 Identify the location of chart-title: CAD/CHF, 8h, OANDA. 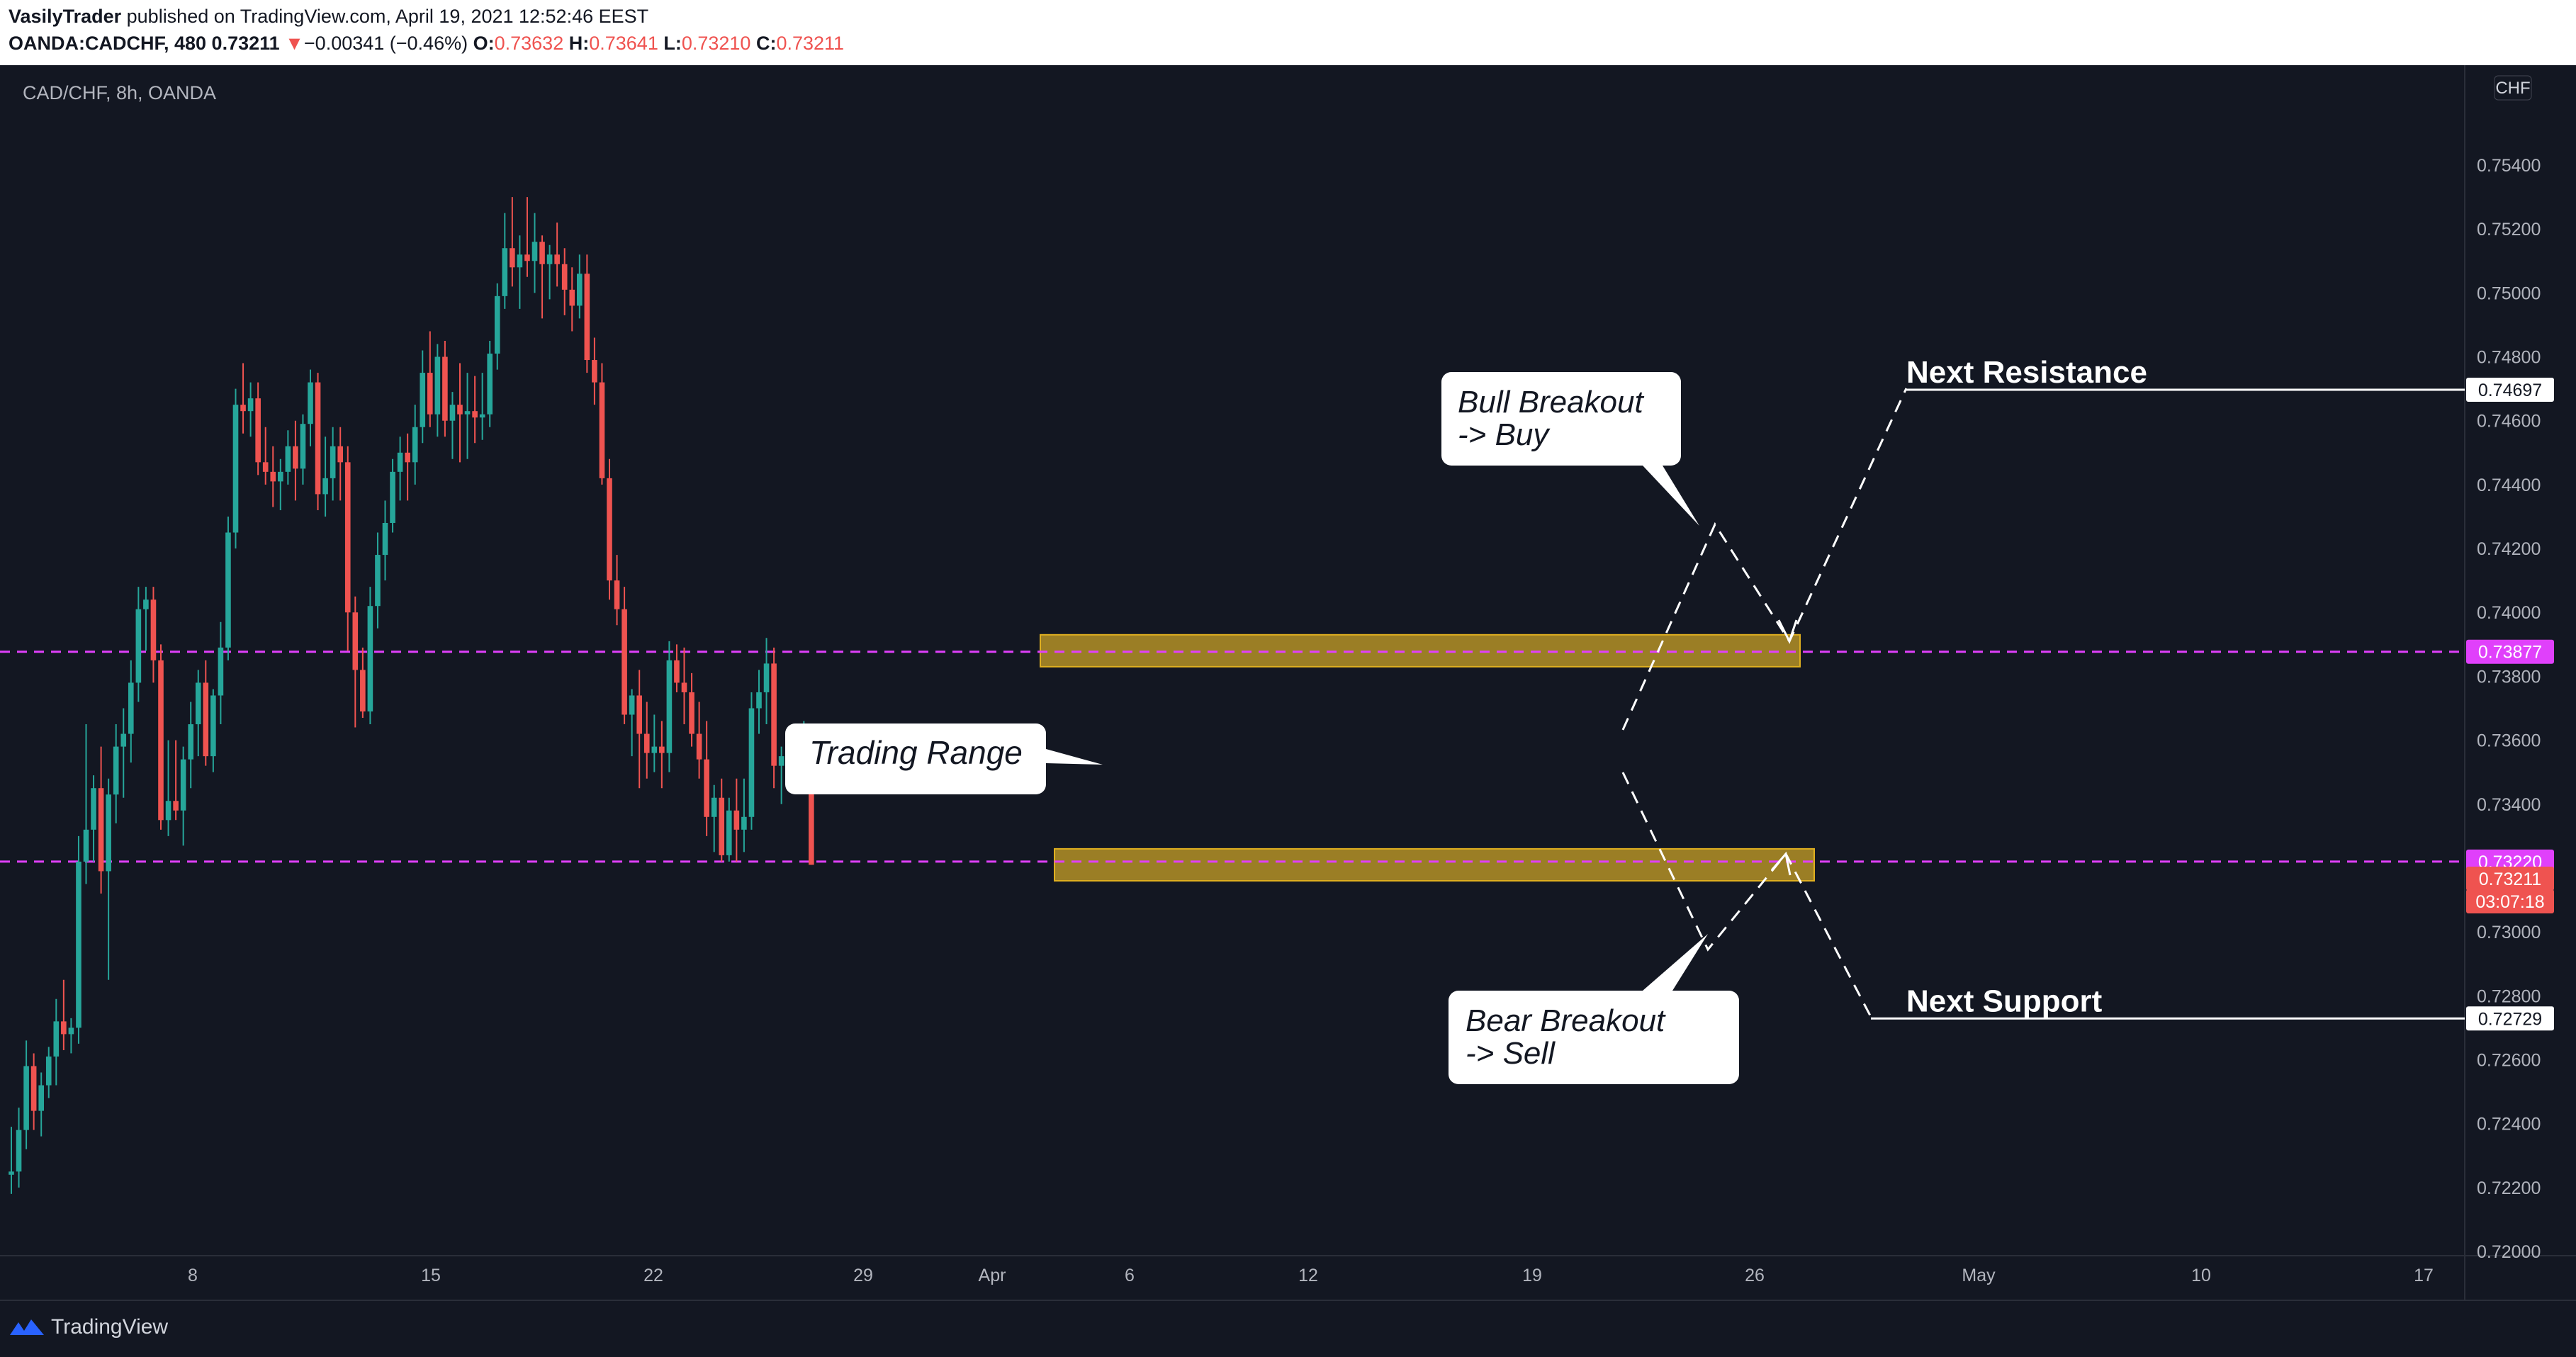
(119, 92).